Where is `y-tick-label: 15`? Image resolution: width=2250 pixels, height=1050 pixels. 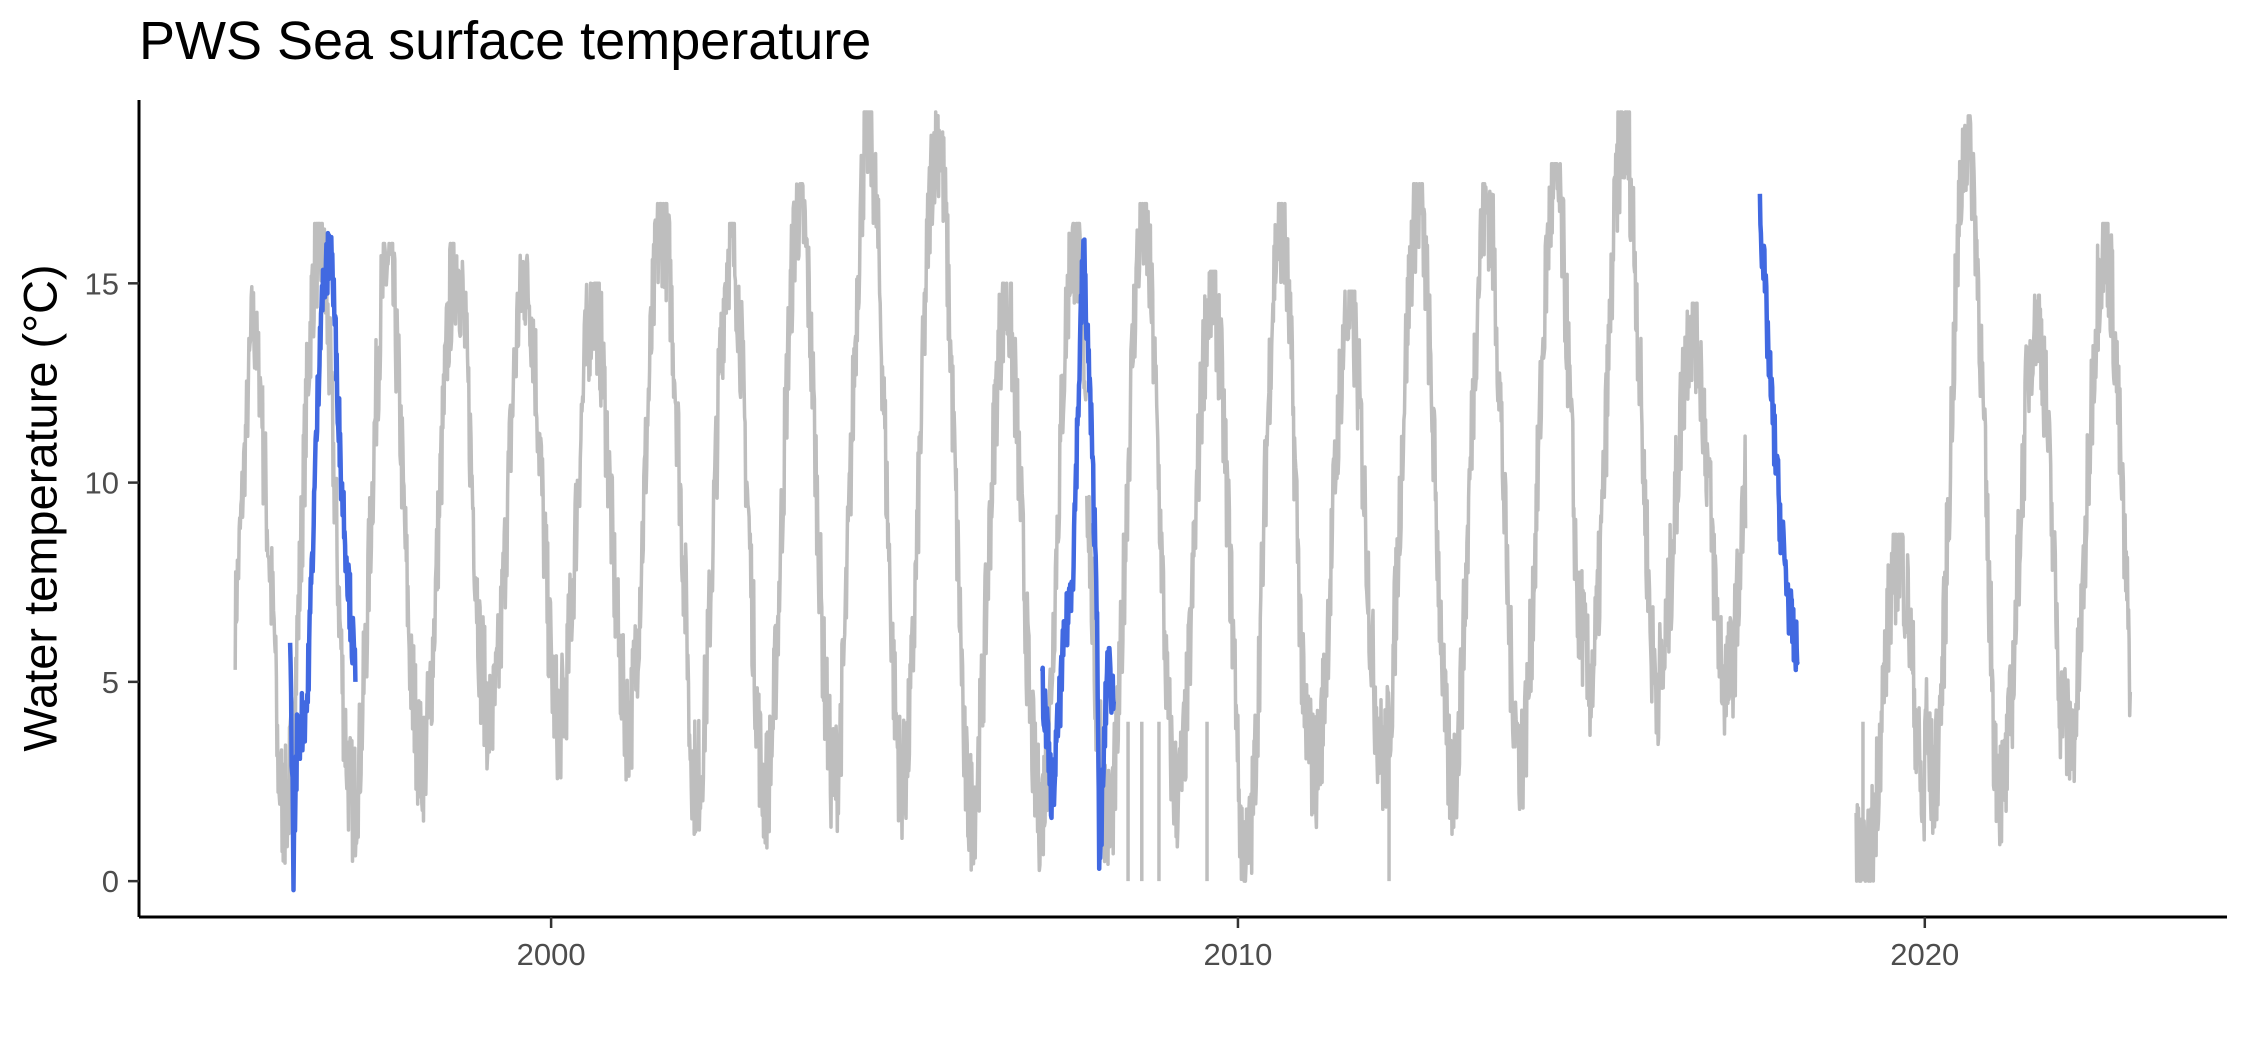
y-tick-label: 15 is located at coordinates (102, 283).